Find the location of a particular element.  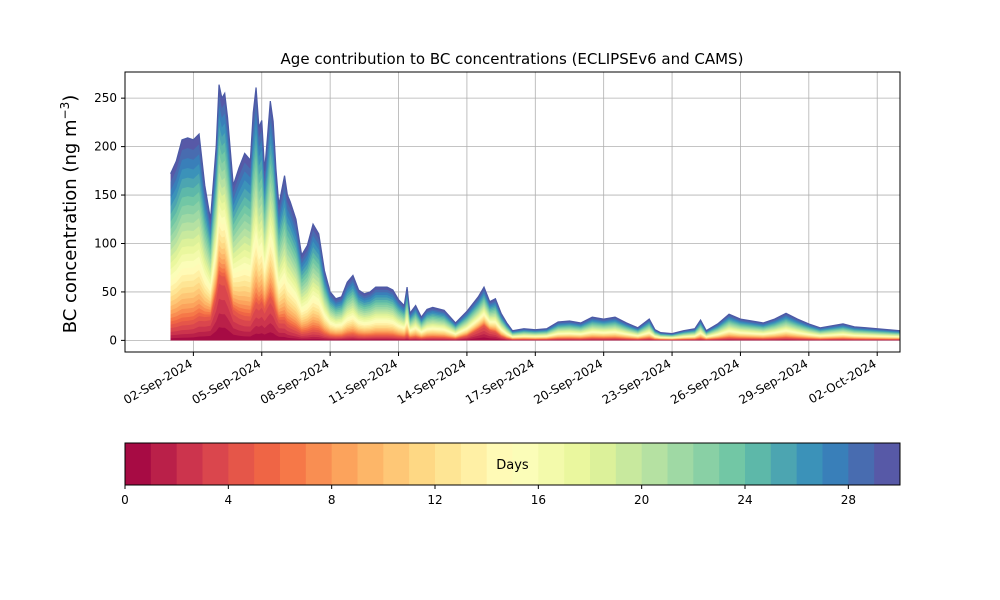

colorbar-frame is located at coordinates (512, 464).